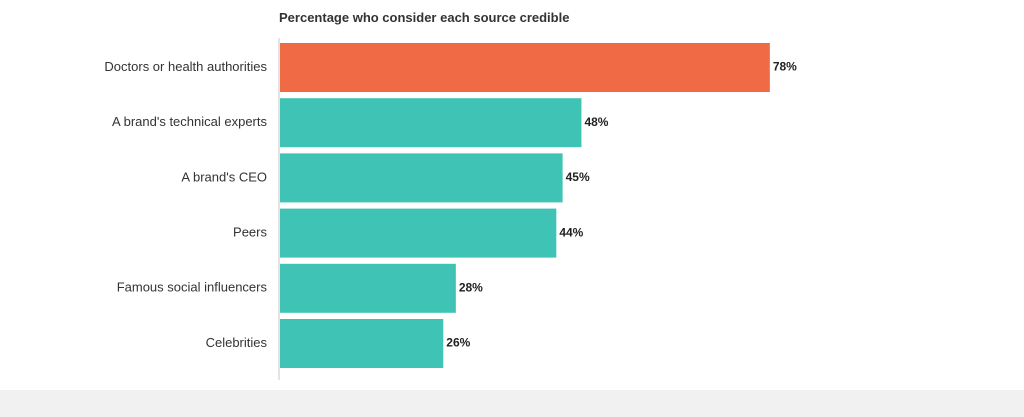  What do you see at coordinates (571, 232) in the screenshot?
I see `value-label-peers: 44%` at bounding box center [571, 232].